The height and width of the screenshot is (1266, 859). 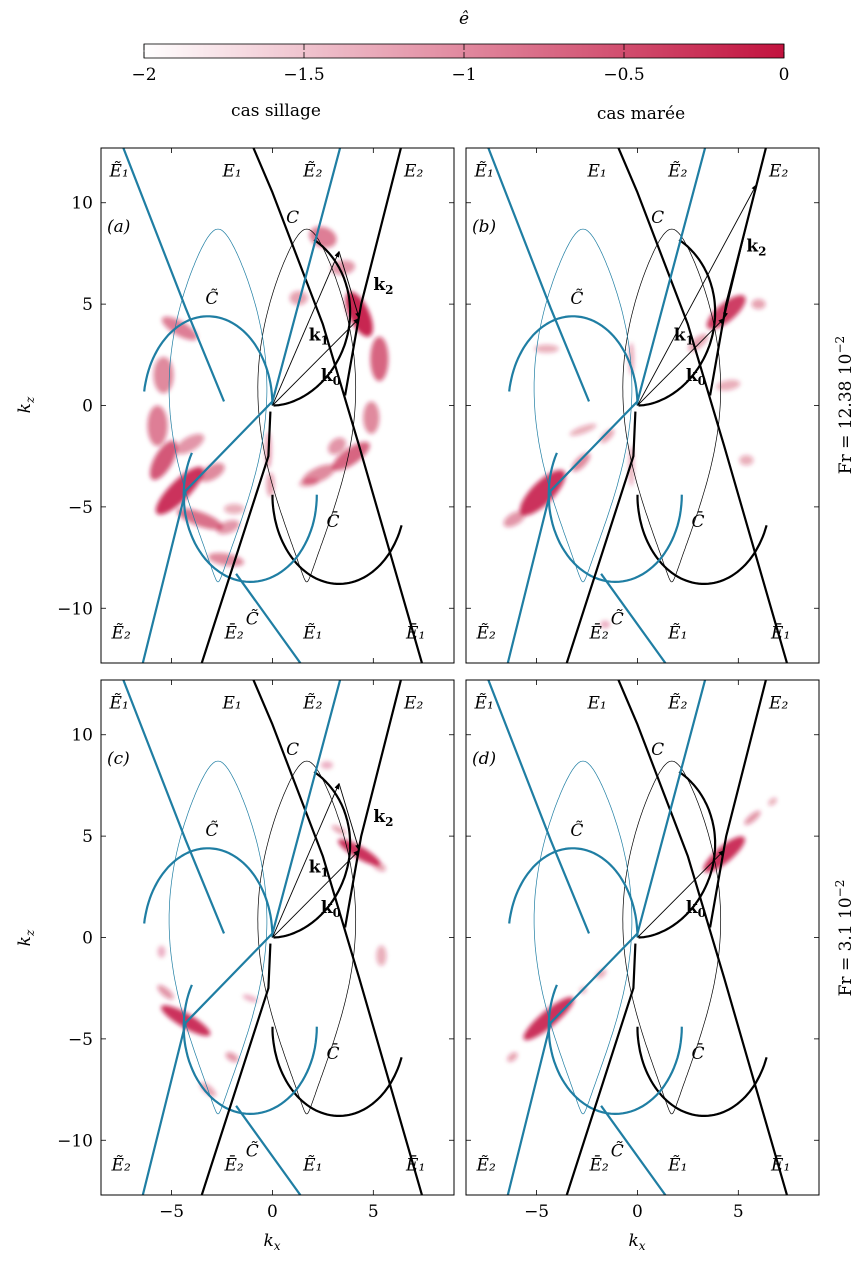 I want to click on row-label-top-exp: −2, so click(x=840, y=345).